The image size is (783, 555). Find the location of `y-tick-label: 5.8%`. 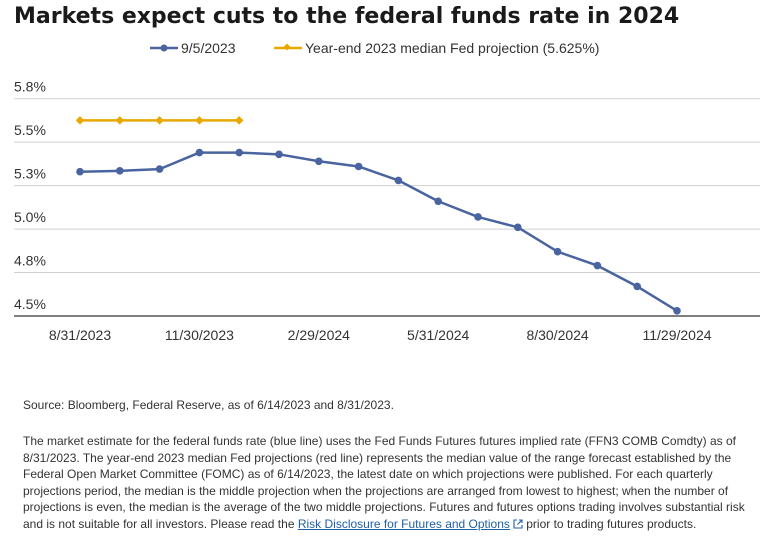

y-tick-label: 5.8% is located at coordinates (30, 87).